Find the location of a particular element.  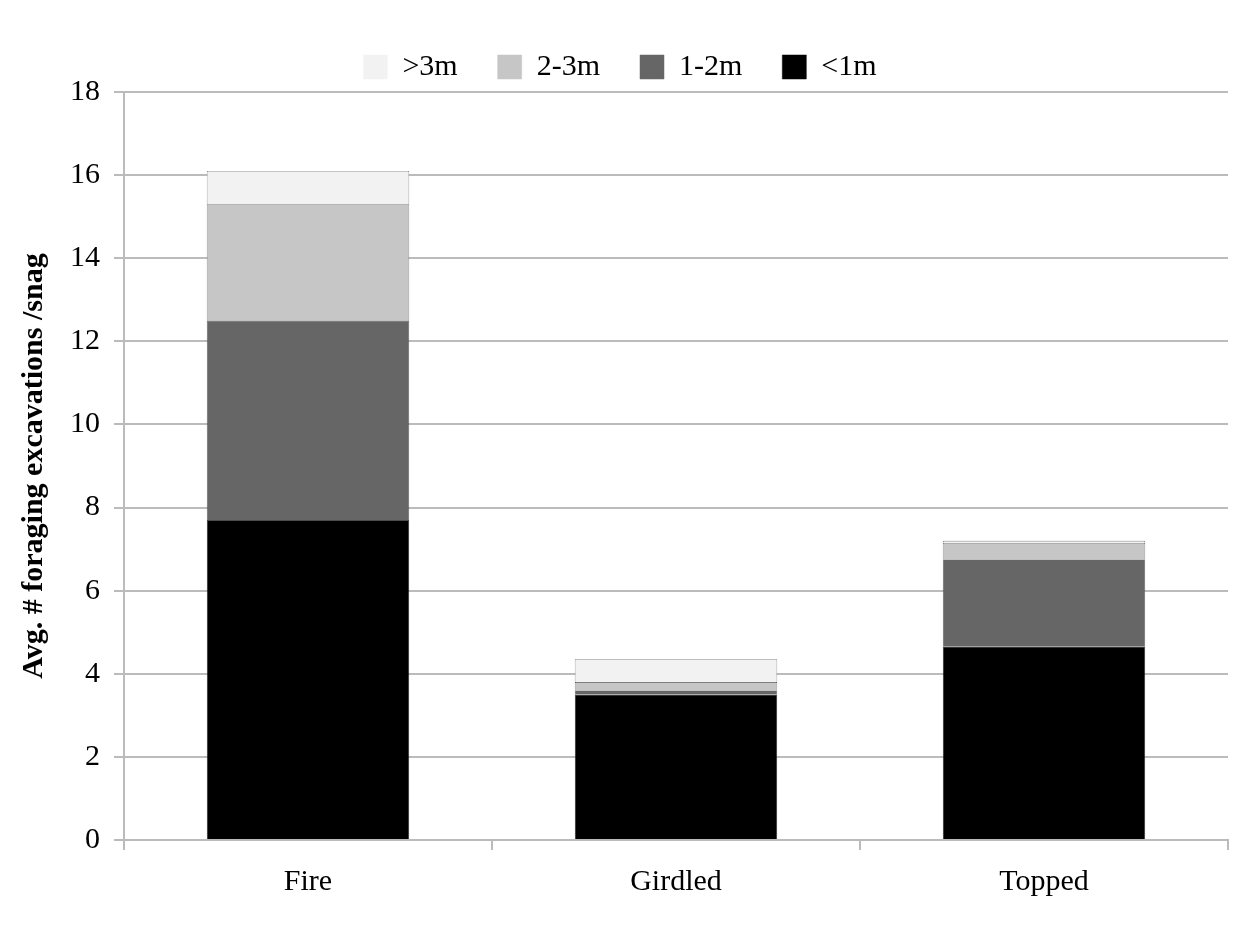

y-tick-label: 10 is located at coordinates (85, 422).